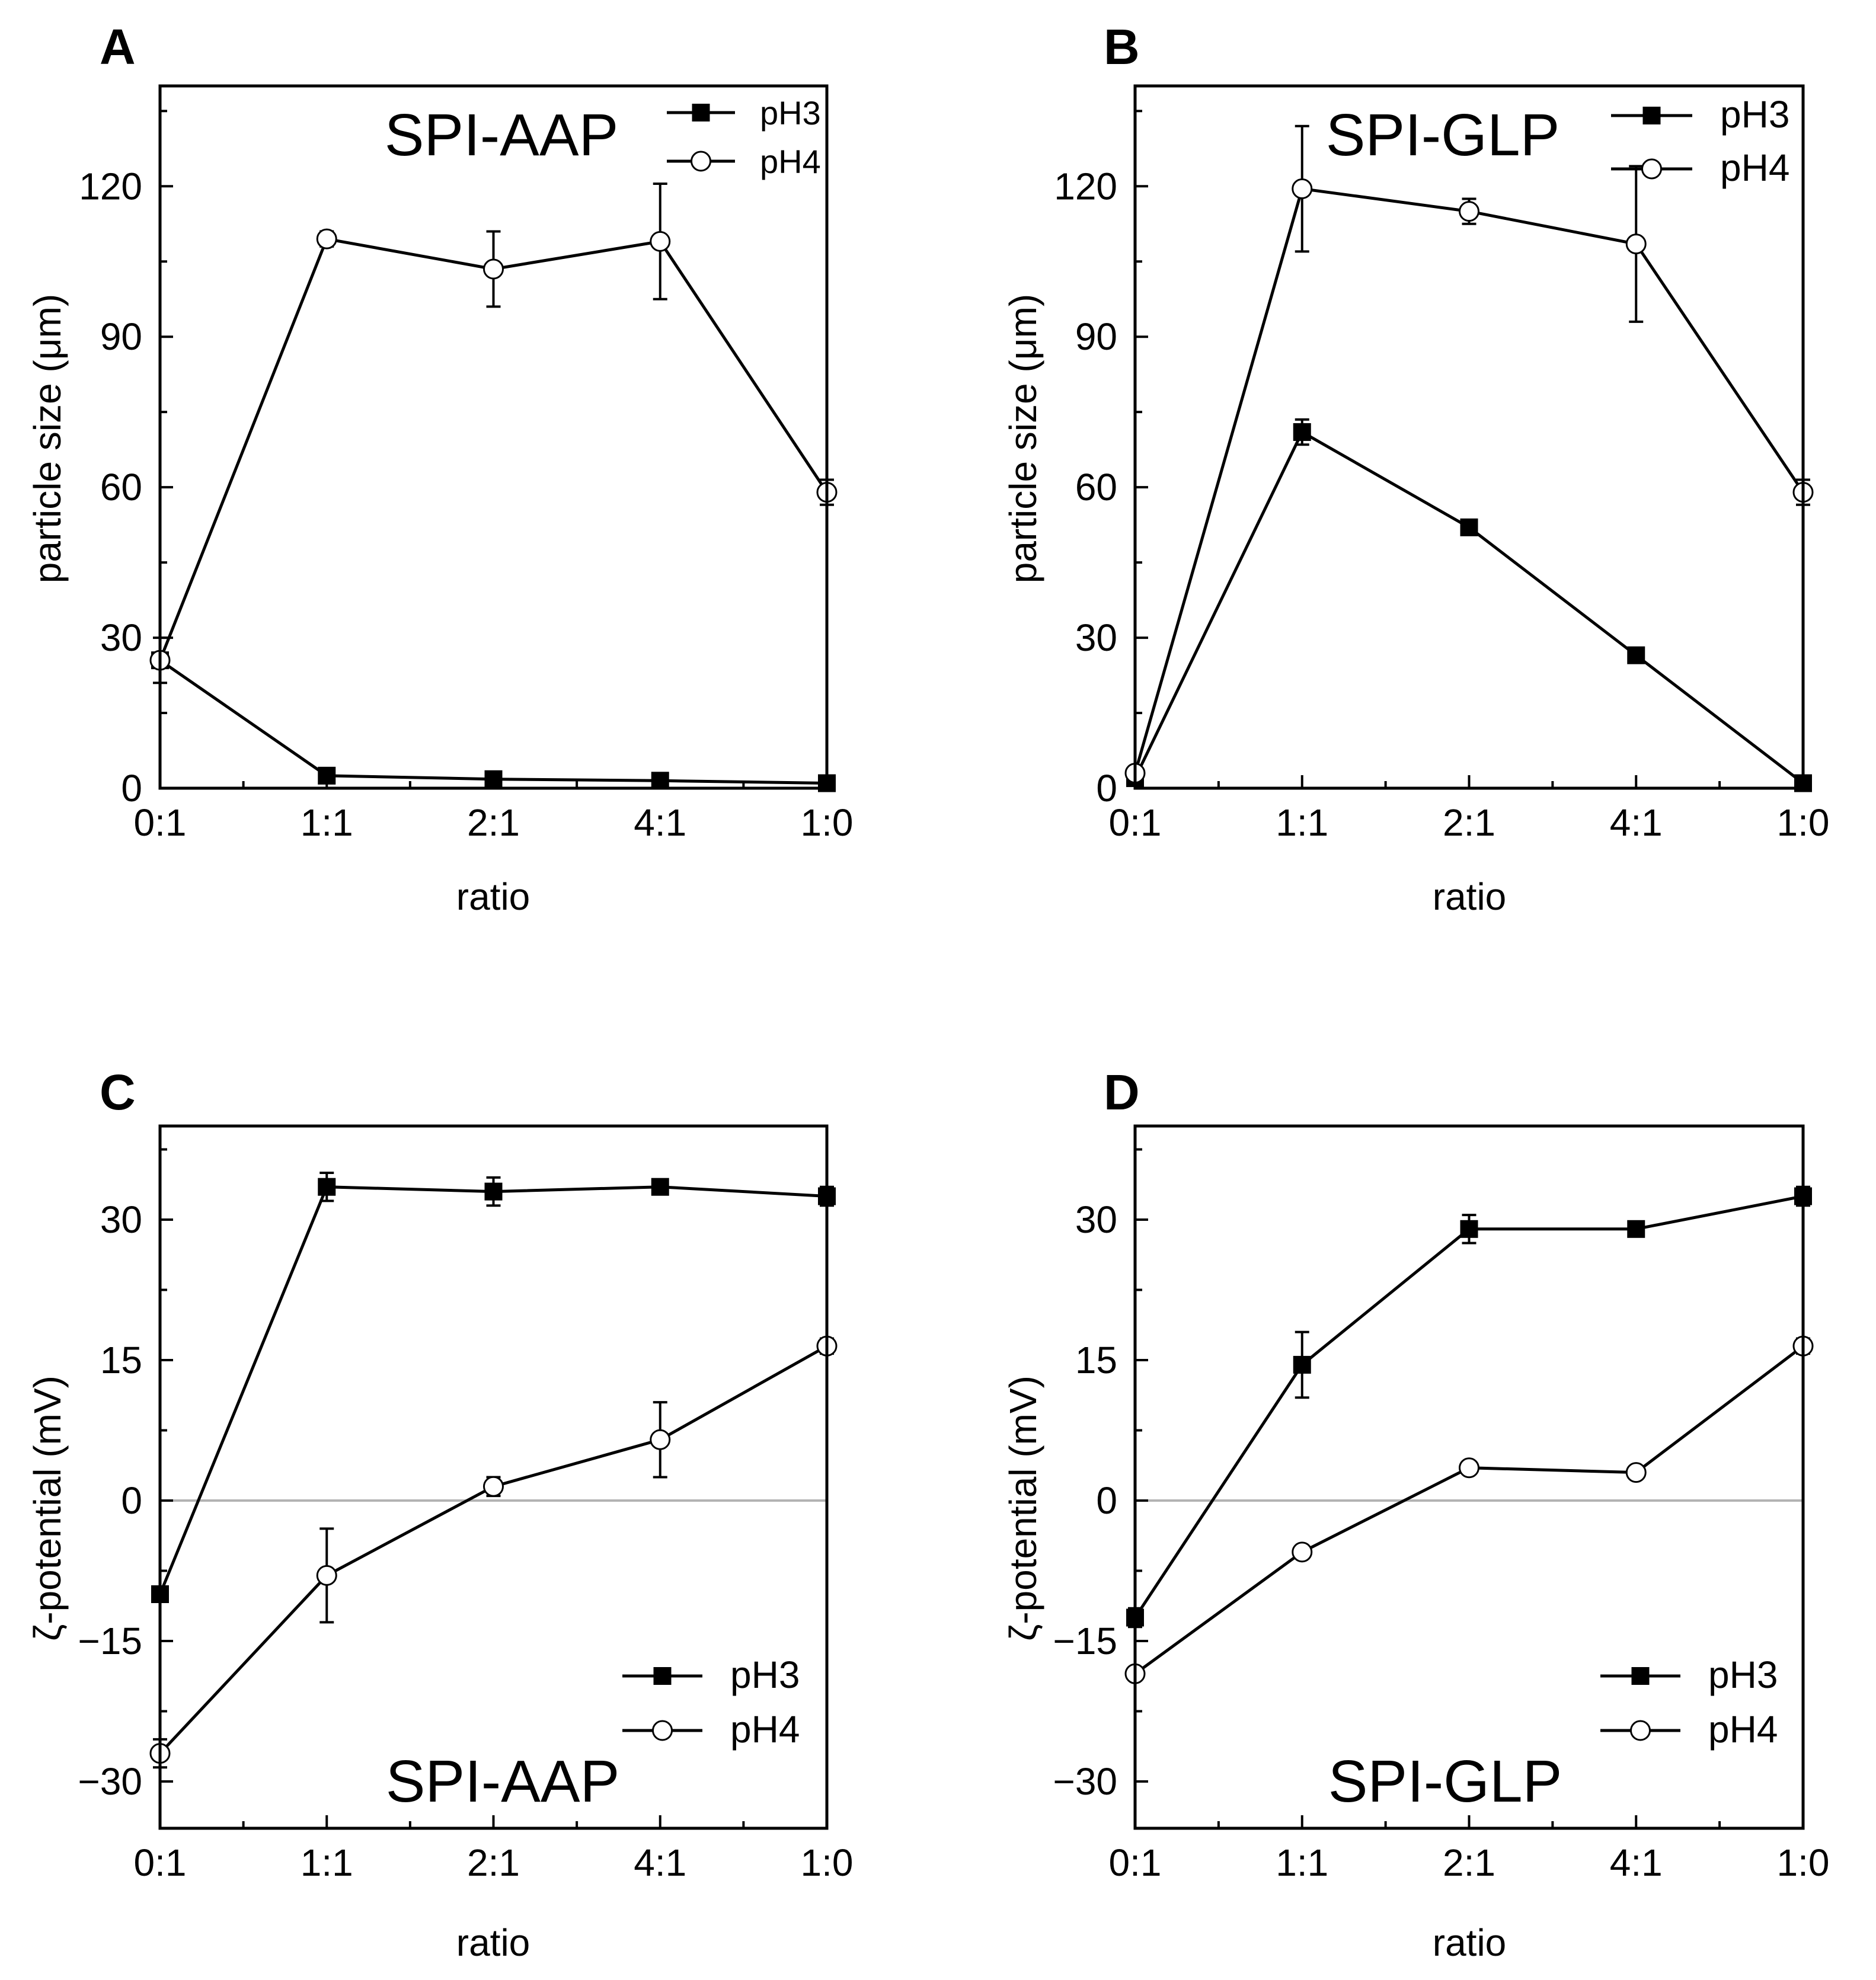 This screenshot has width=1876, height=1980. I want to click on panel-c-axes-frame, so click(493, 1477).